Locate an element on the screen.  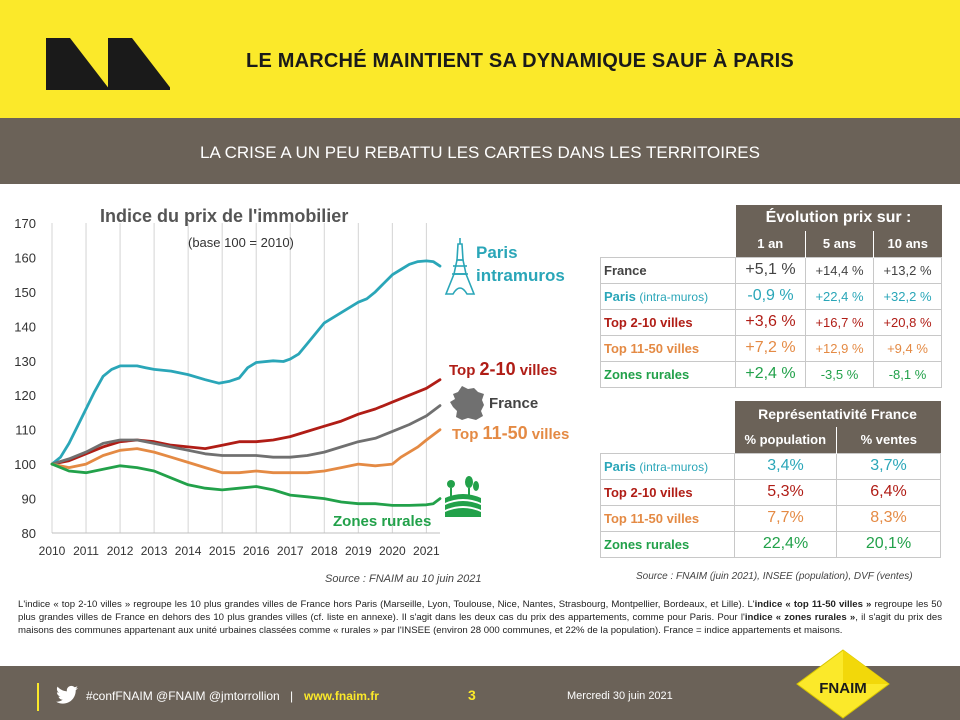
table-row: Top 11-50 villes 7,7% 8,3% is located at coordinates (770, 518).